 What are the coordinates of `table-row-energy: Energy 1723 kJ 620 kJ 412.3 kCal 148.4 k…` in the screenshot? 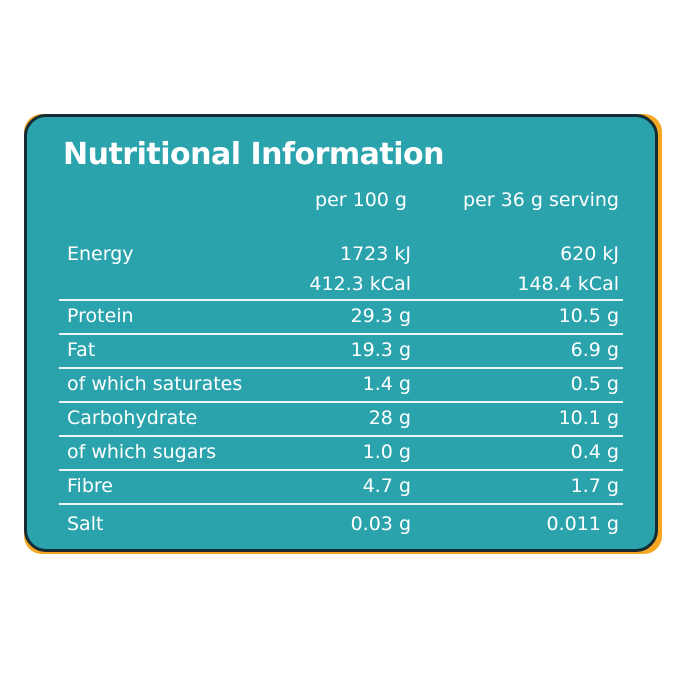 It's located at (341, 268).